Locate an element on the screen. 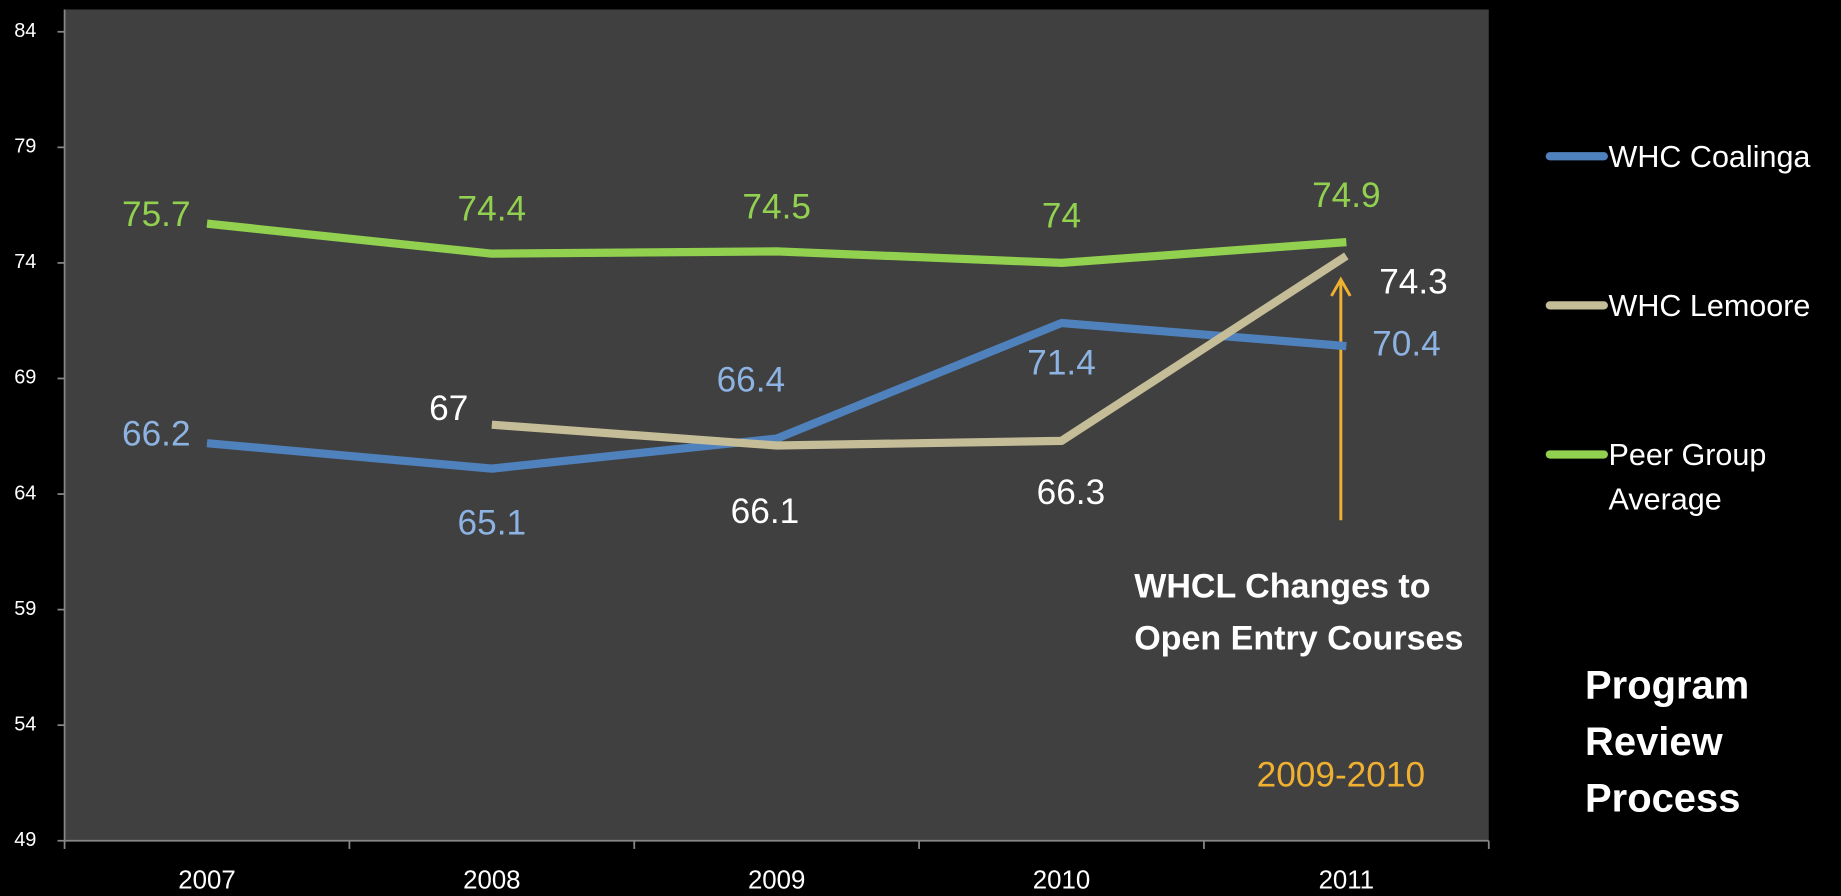  side-text: Program Review Process is located at coordinates (1667, 742).